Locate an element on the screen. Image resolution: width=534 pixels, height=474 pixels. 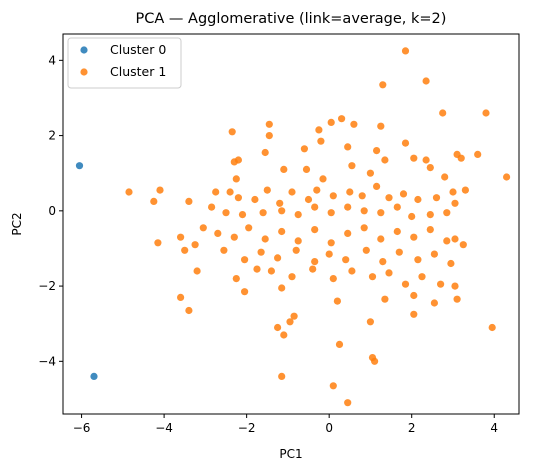
y-tick-label: 4 is located at coordinates (52, 60).